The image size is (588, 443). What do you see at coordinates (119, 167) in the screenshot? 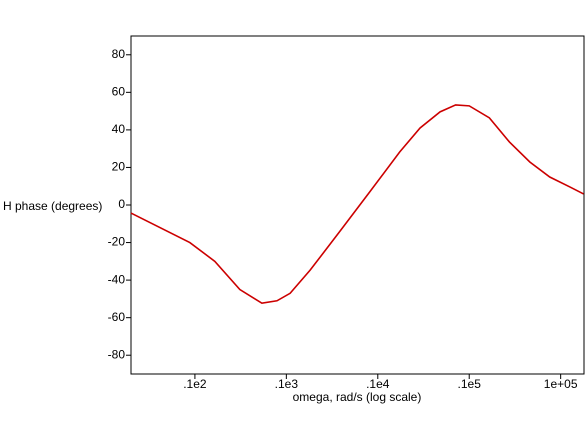
I see `y-tick-label: 20` at bounding box center [119, 167].